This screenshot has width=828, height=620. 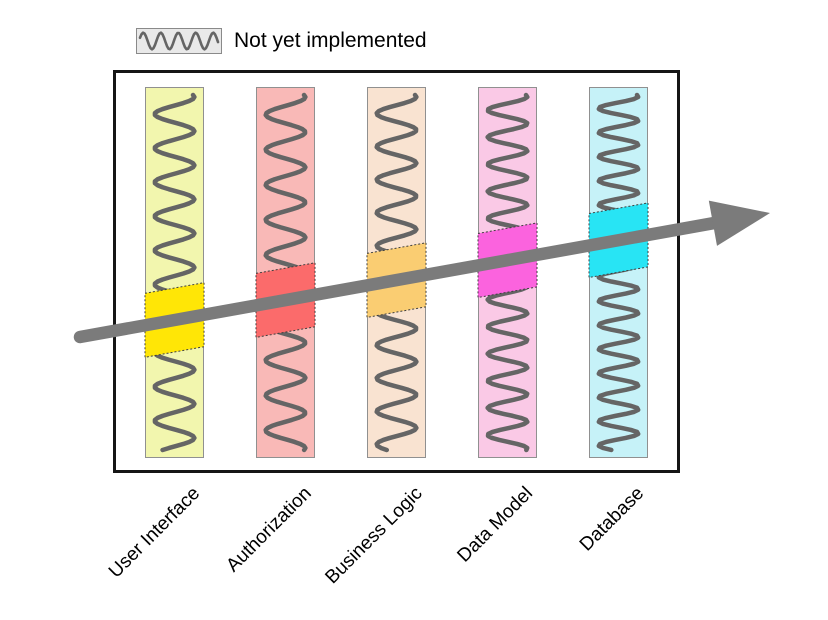 I want to click on layer-bar-authorization, so click(x=285, y=272).